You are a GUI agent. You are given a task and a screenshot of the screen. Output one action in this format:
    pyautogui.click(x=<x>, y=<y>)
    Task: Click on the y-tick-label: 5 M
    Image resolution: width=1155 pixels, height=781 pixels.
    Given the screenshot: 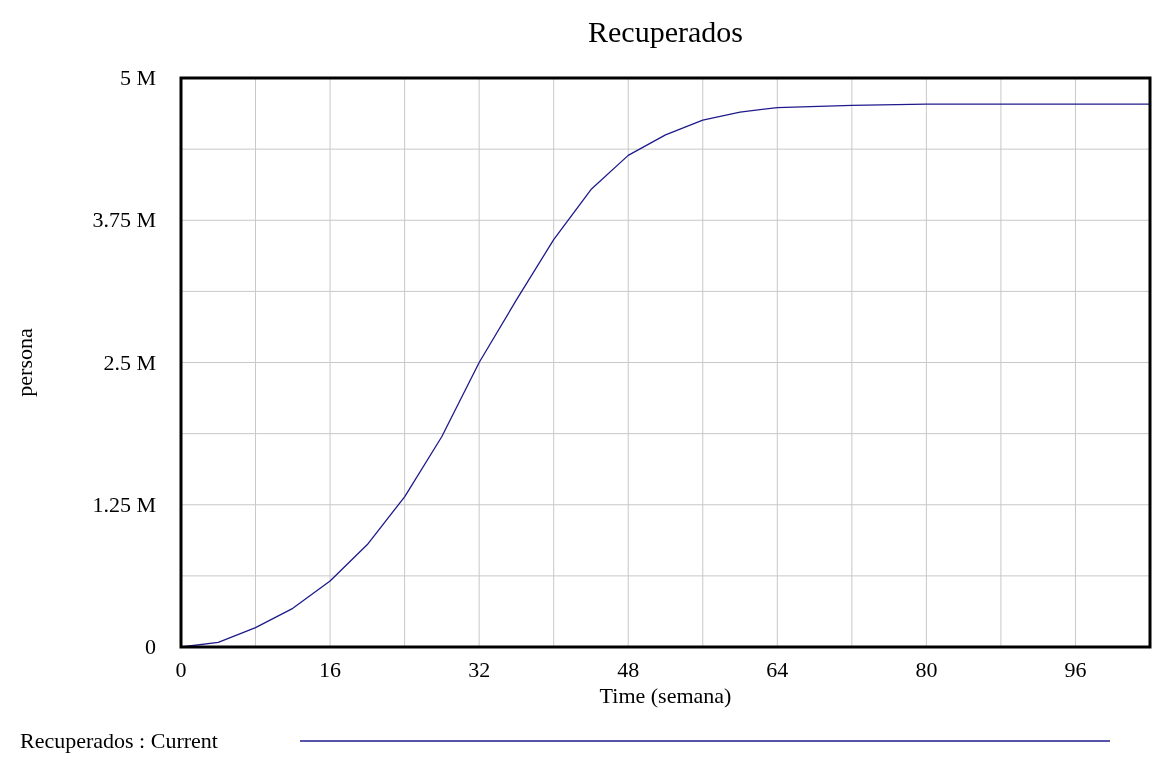 What is the action you would take?
    pyautogui.click(x=137, y=77)
    